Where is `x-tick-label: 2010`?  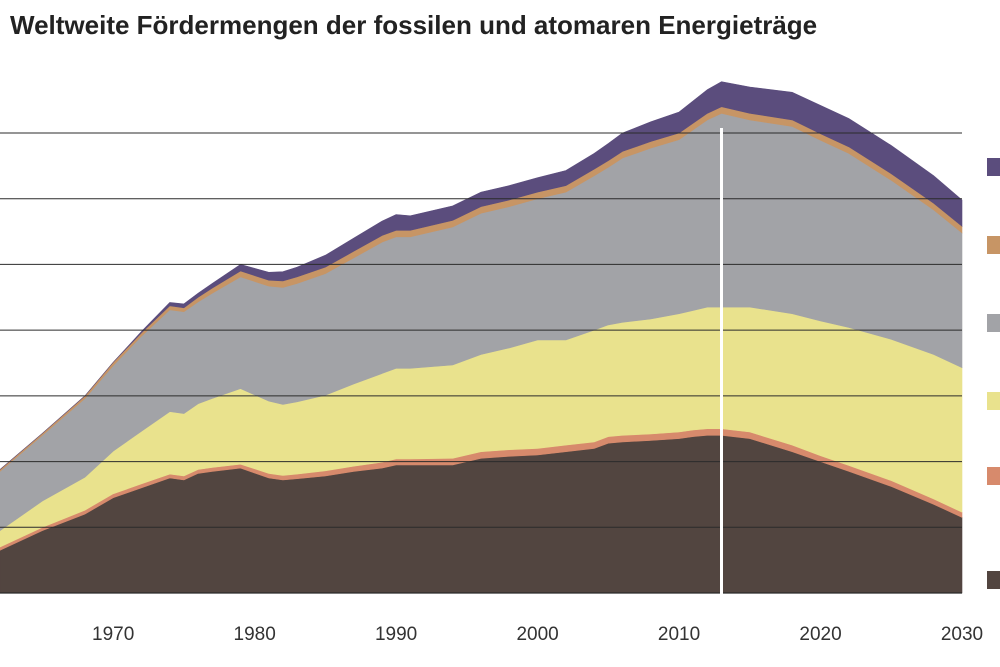
x-tick-label: 2010 is located at coordinates (679, 634).